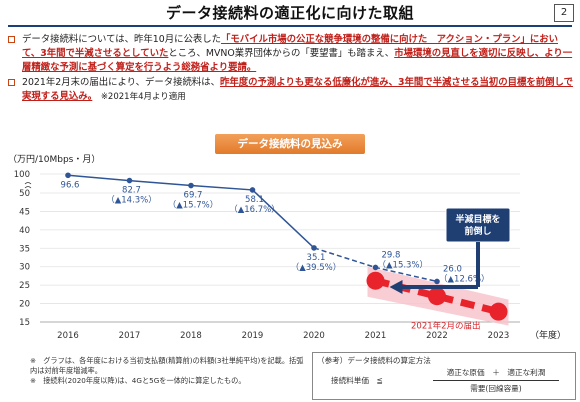  What do you see at coordinates (496, 372) in the screenshot?
I see `formula-numerator: 適正な原価 ＋ 適正な利潤` at bounding box center [496, 372].